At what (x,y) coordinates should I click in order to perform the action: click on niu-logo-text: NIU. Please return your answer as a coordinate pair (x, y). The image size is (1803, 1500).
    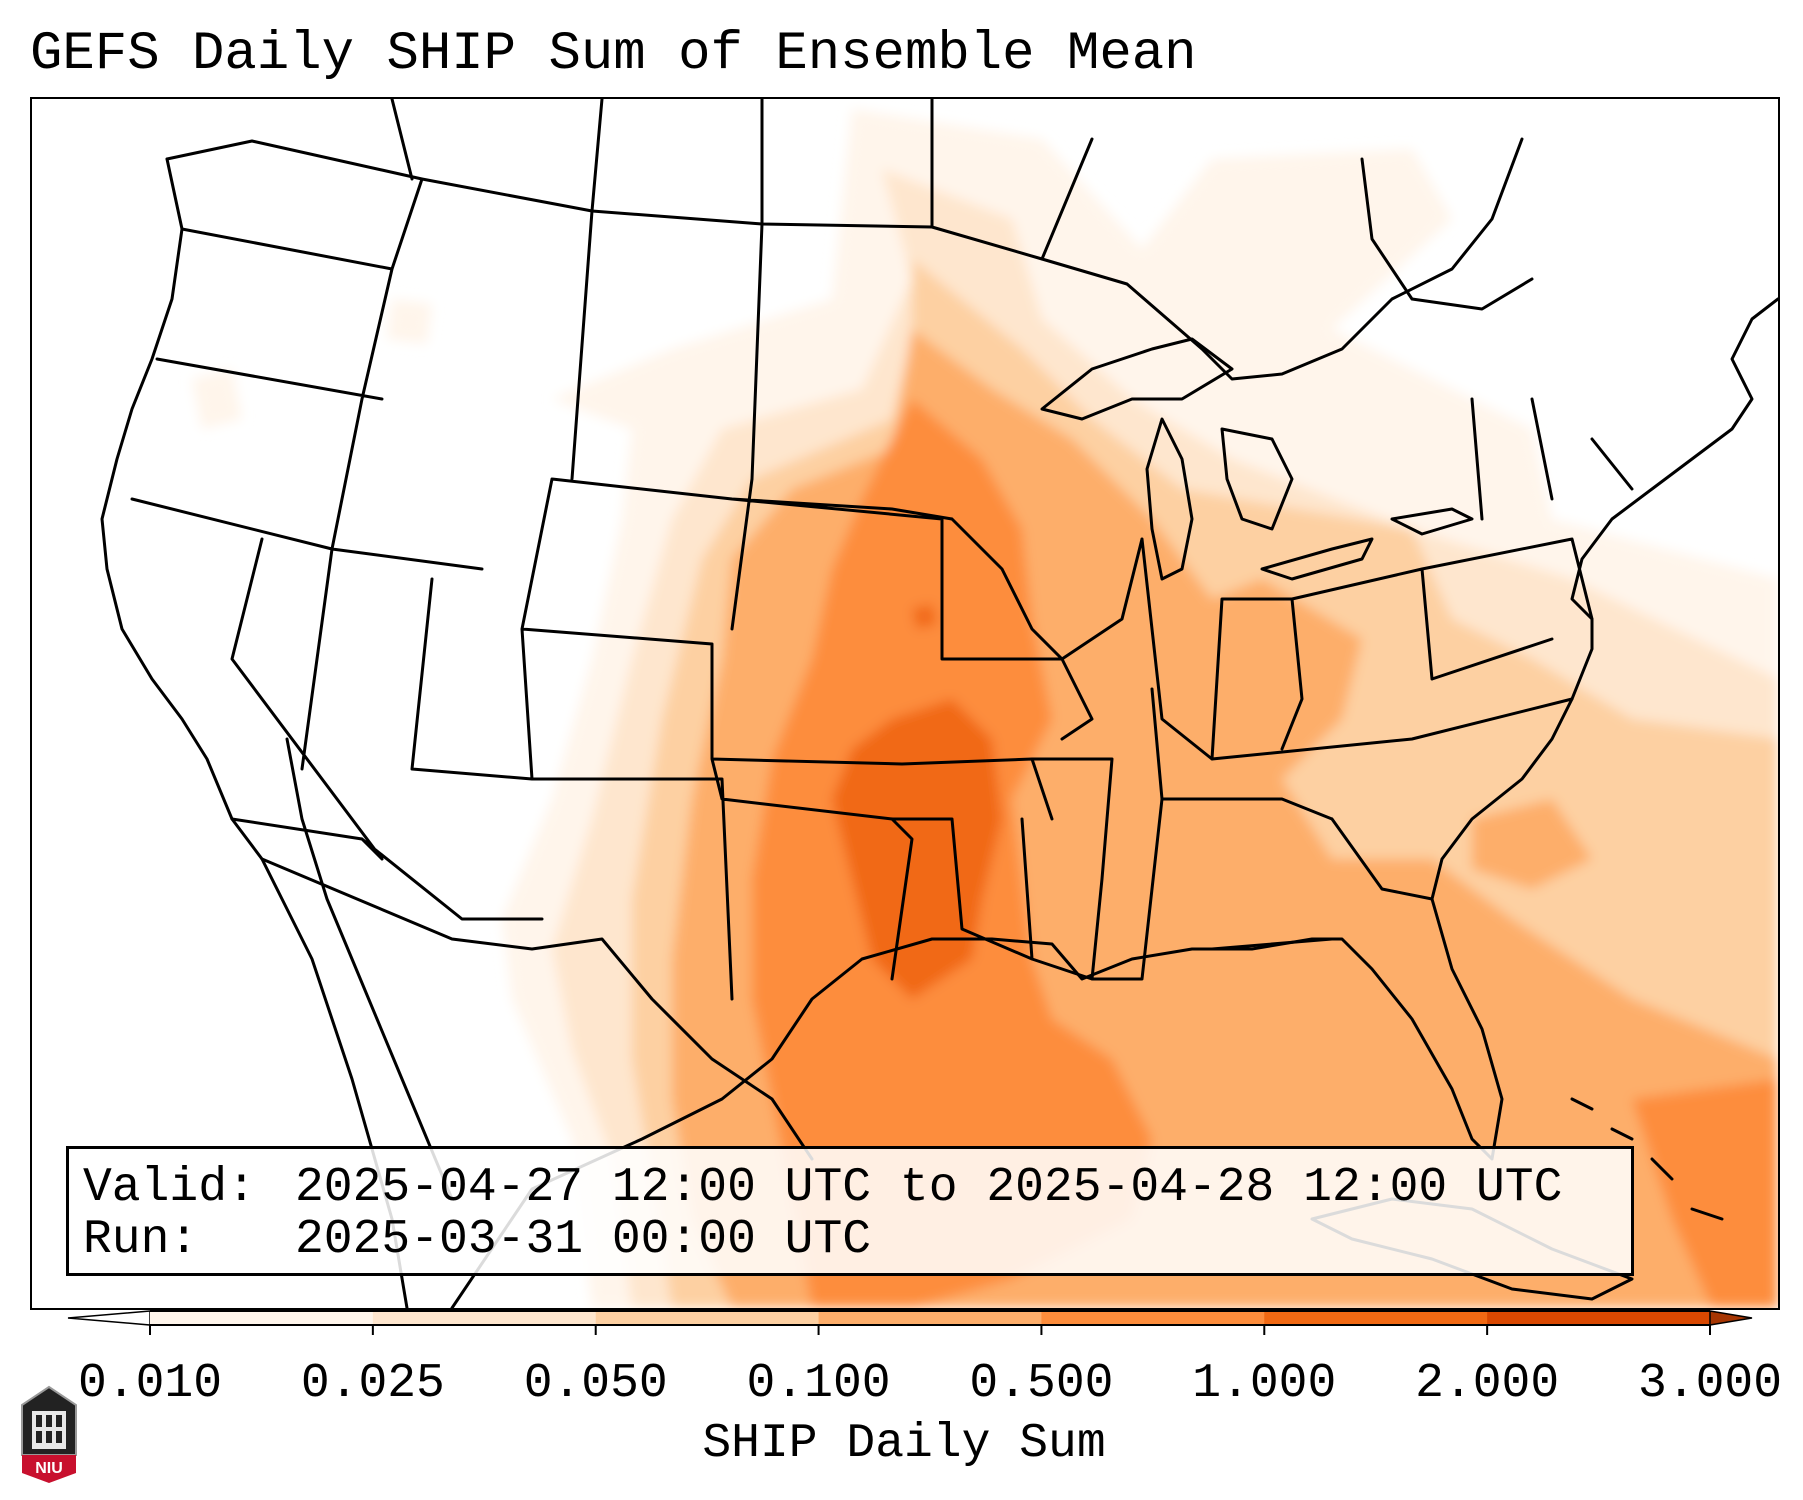
    Looking at the image, I should click on (49, 1468).